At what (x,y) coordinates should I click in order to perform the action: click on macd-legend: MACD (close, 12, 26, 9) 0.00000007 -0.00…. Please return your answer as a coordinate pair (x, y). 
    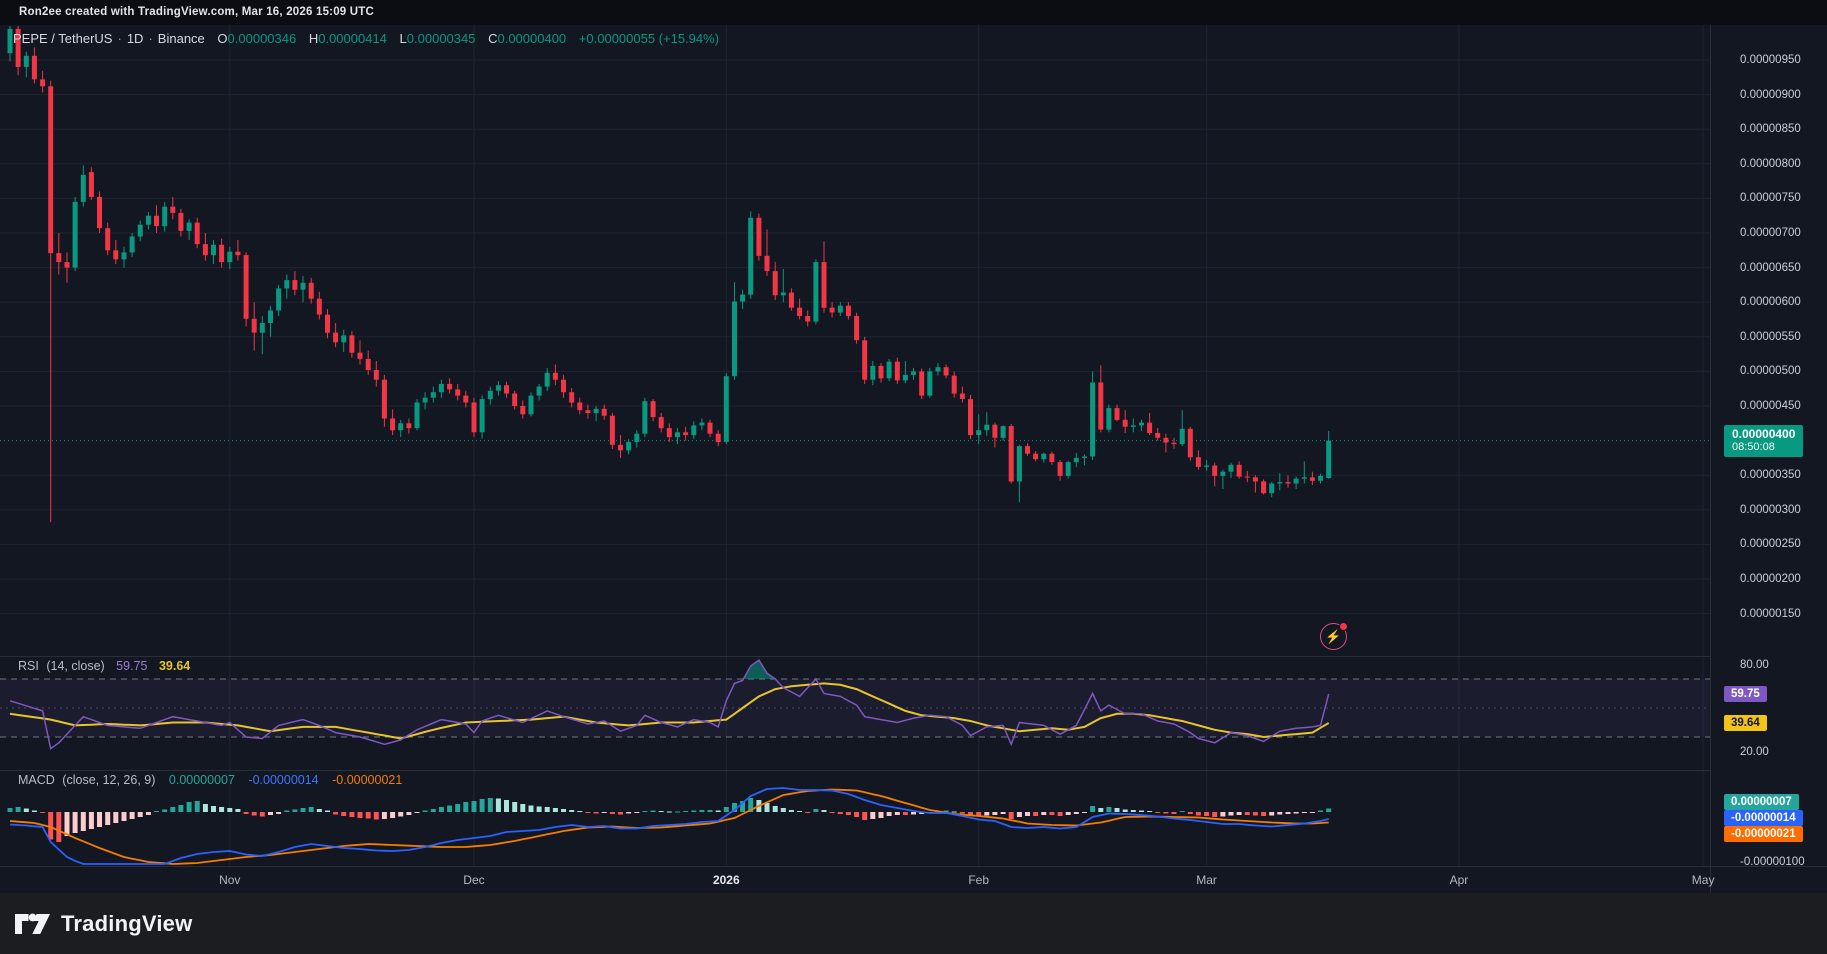
    Looking at the image, I should click on (210, 780).